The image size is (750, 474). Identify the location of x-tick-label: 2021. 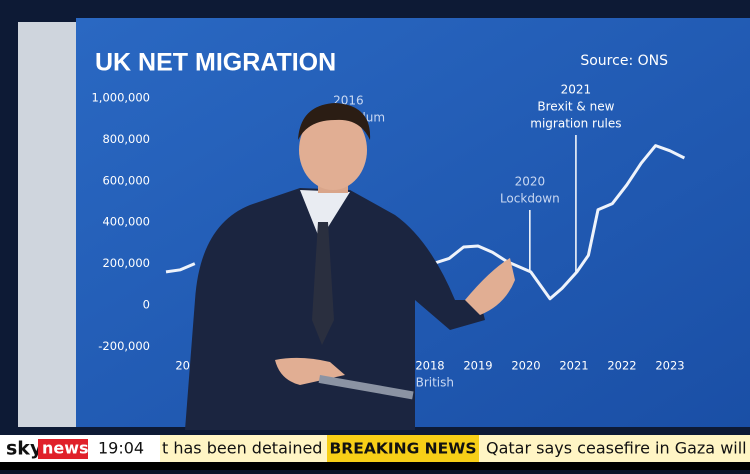
(573, 366).